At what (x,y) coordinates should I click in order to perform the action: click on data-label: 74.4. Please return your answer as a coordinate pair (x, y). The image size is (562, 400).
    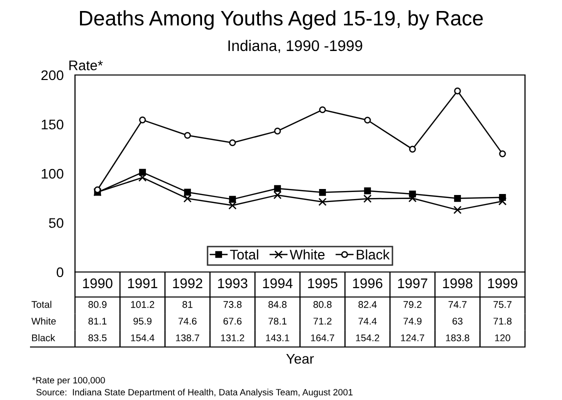
    Looking at the image, I should click on (367, 321).